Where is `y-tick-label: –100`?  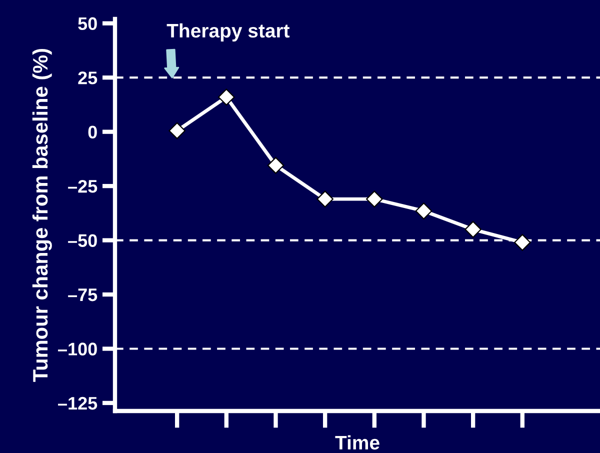
y-tick-label: –100 is located at coordinates (77, 349).